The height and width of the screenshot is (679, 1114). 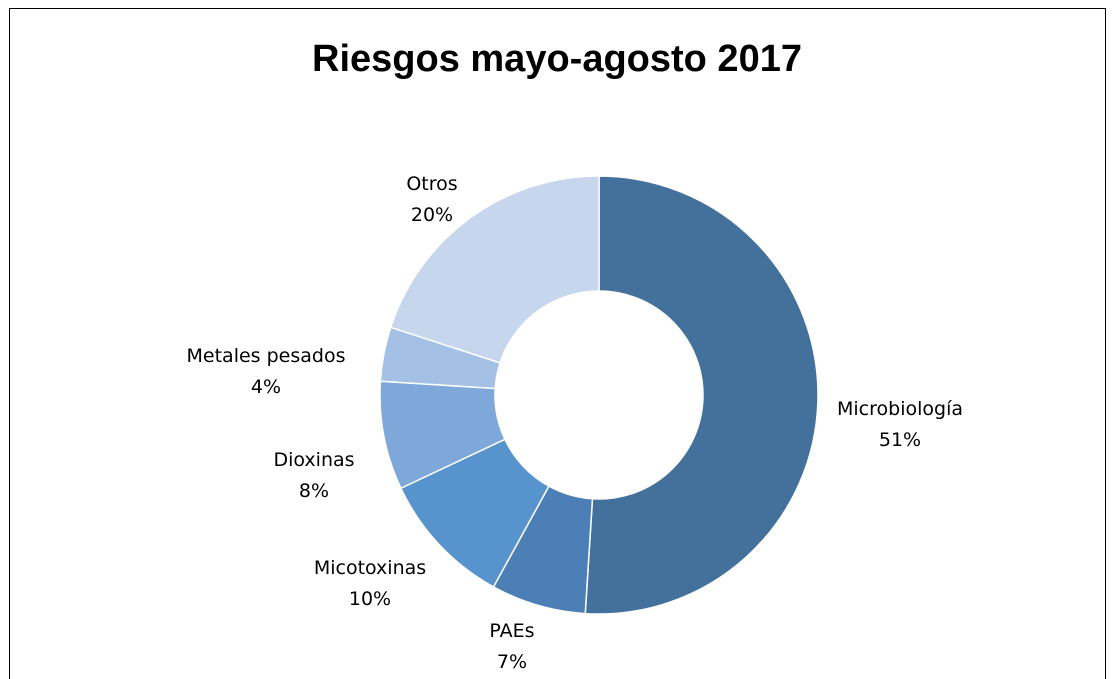 What do you see at coordinates (900, 409) in the screenshot?
I see `slice-label: Microbiología` at bounding box center [900, 409].